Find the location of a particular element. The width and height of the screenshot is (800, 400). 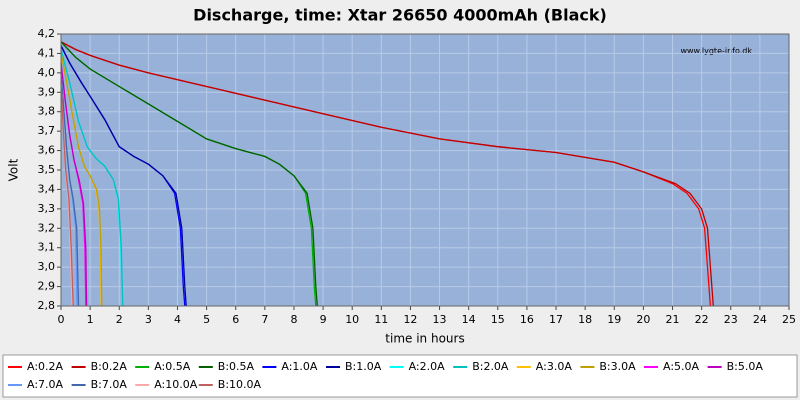

legend-label: A:1.0A is located at coordinates (299, 366).